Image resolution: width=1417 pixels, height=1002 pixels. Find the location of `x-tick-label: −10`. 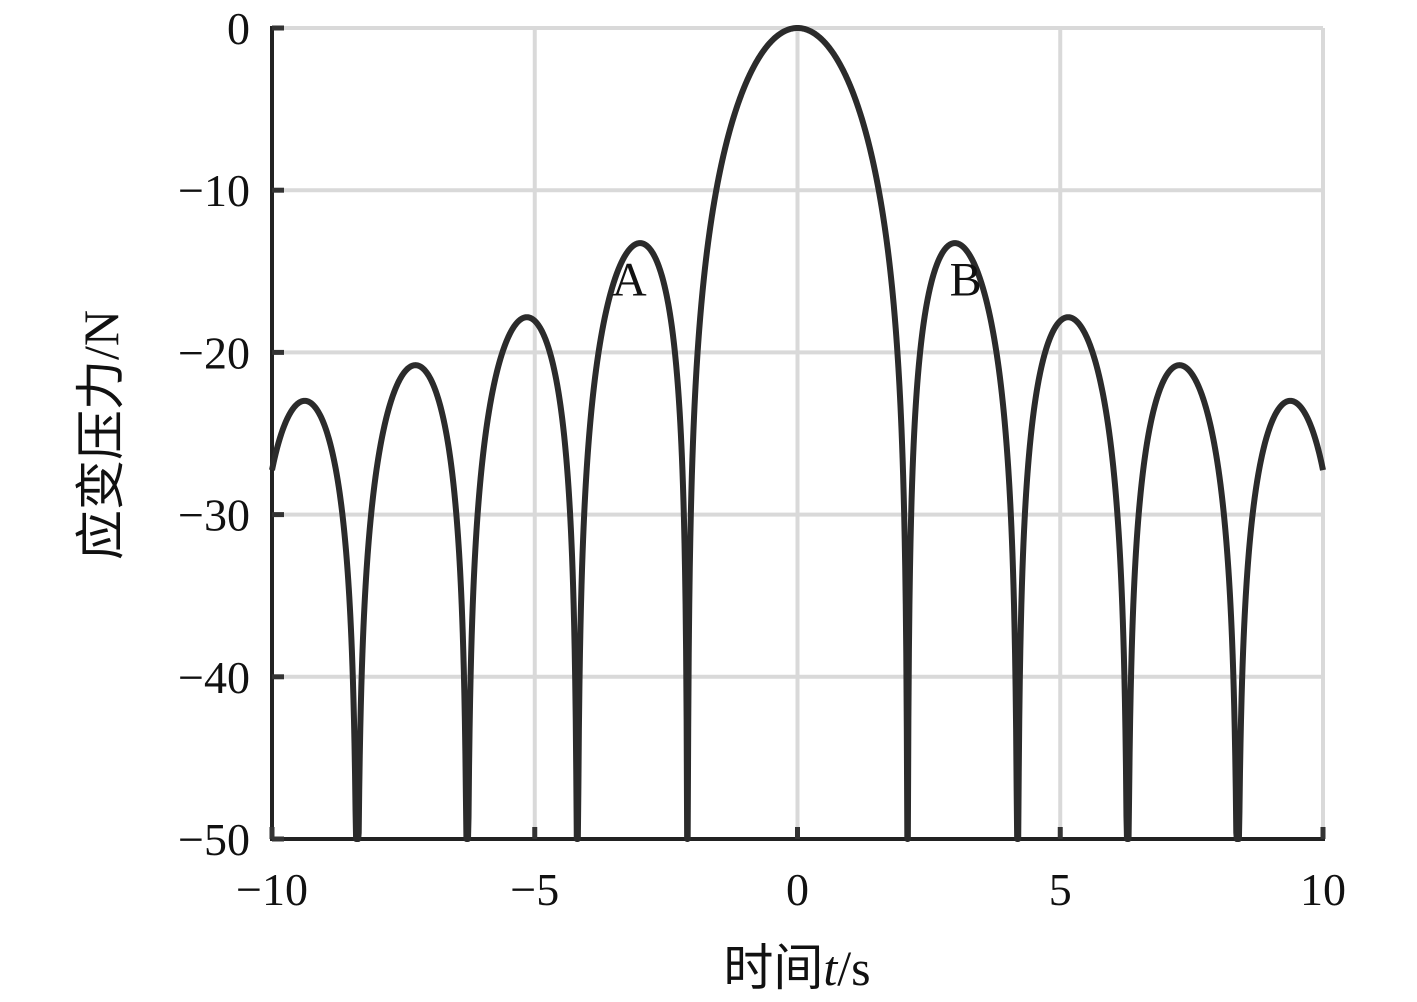

x-tick-label: −10 is located at coordinates (272, 889).